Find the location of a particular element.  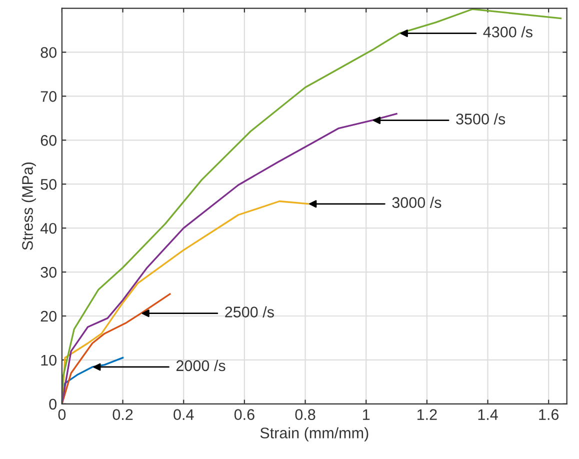

x-tick-label: 1 is located at coordinates (366, 414).